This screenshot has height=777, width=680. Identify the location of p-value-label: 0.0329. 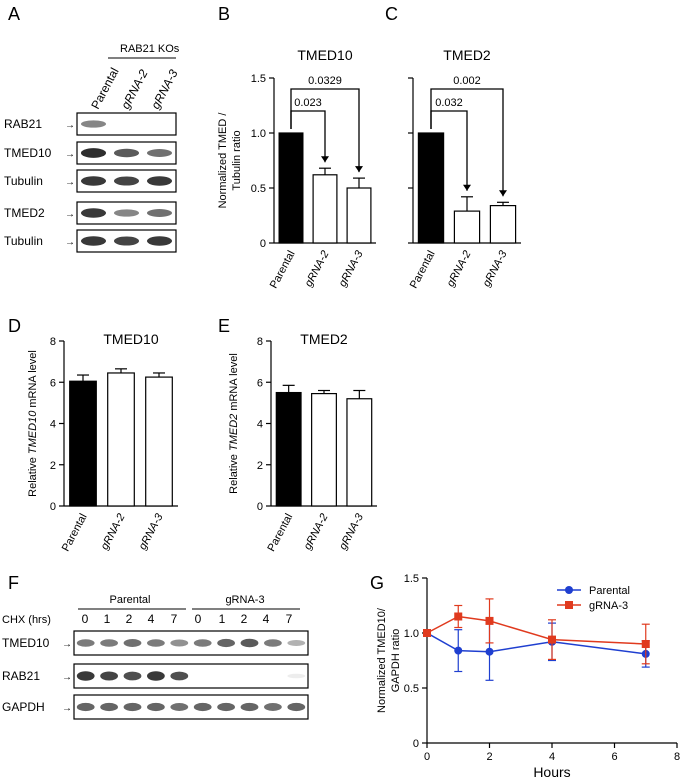
(325, 81).